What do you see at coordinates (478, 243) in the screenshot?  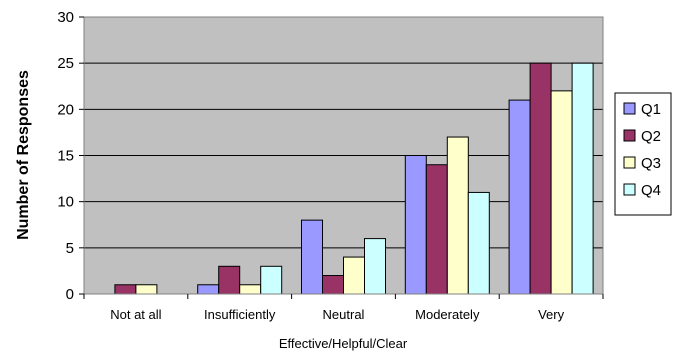 I see `bar-q4-moderately` at bounding box center [478, 243].